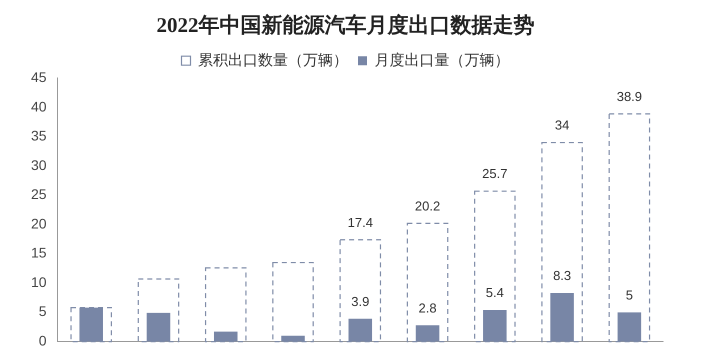 Image resolution: width=711 pixels, height=353 pixels. What do you see at coordinates (38, 252) in the screenshot?
I see `y-tick-label: 15` at bounding box center [38, 252].